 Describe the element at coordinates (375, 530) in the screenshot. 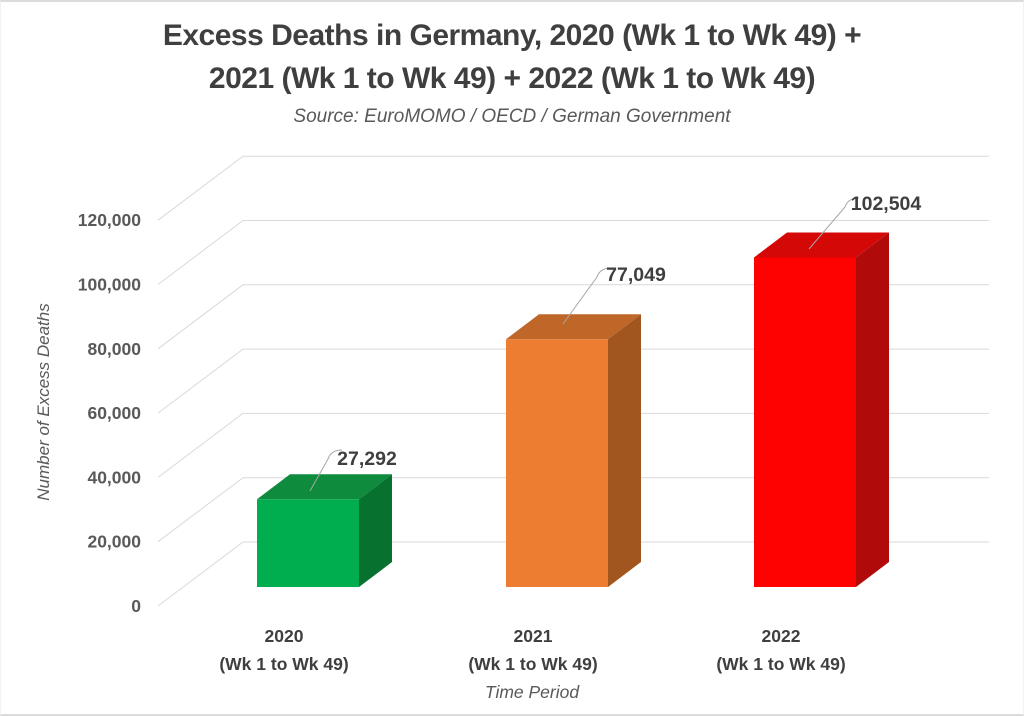

I see `bar-side-2020` at that location.